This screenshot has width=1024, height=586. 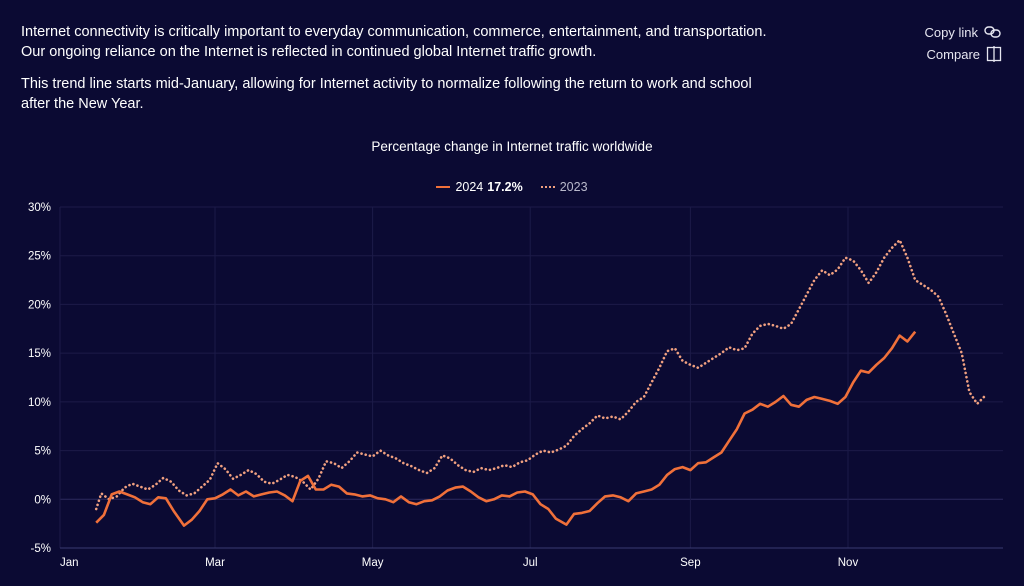 What do you see at coordinates (992, 32) in the screenshot?
I see `link-icon` at bounding box center [992, 32].